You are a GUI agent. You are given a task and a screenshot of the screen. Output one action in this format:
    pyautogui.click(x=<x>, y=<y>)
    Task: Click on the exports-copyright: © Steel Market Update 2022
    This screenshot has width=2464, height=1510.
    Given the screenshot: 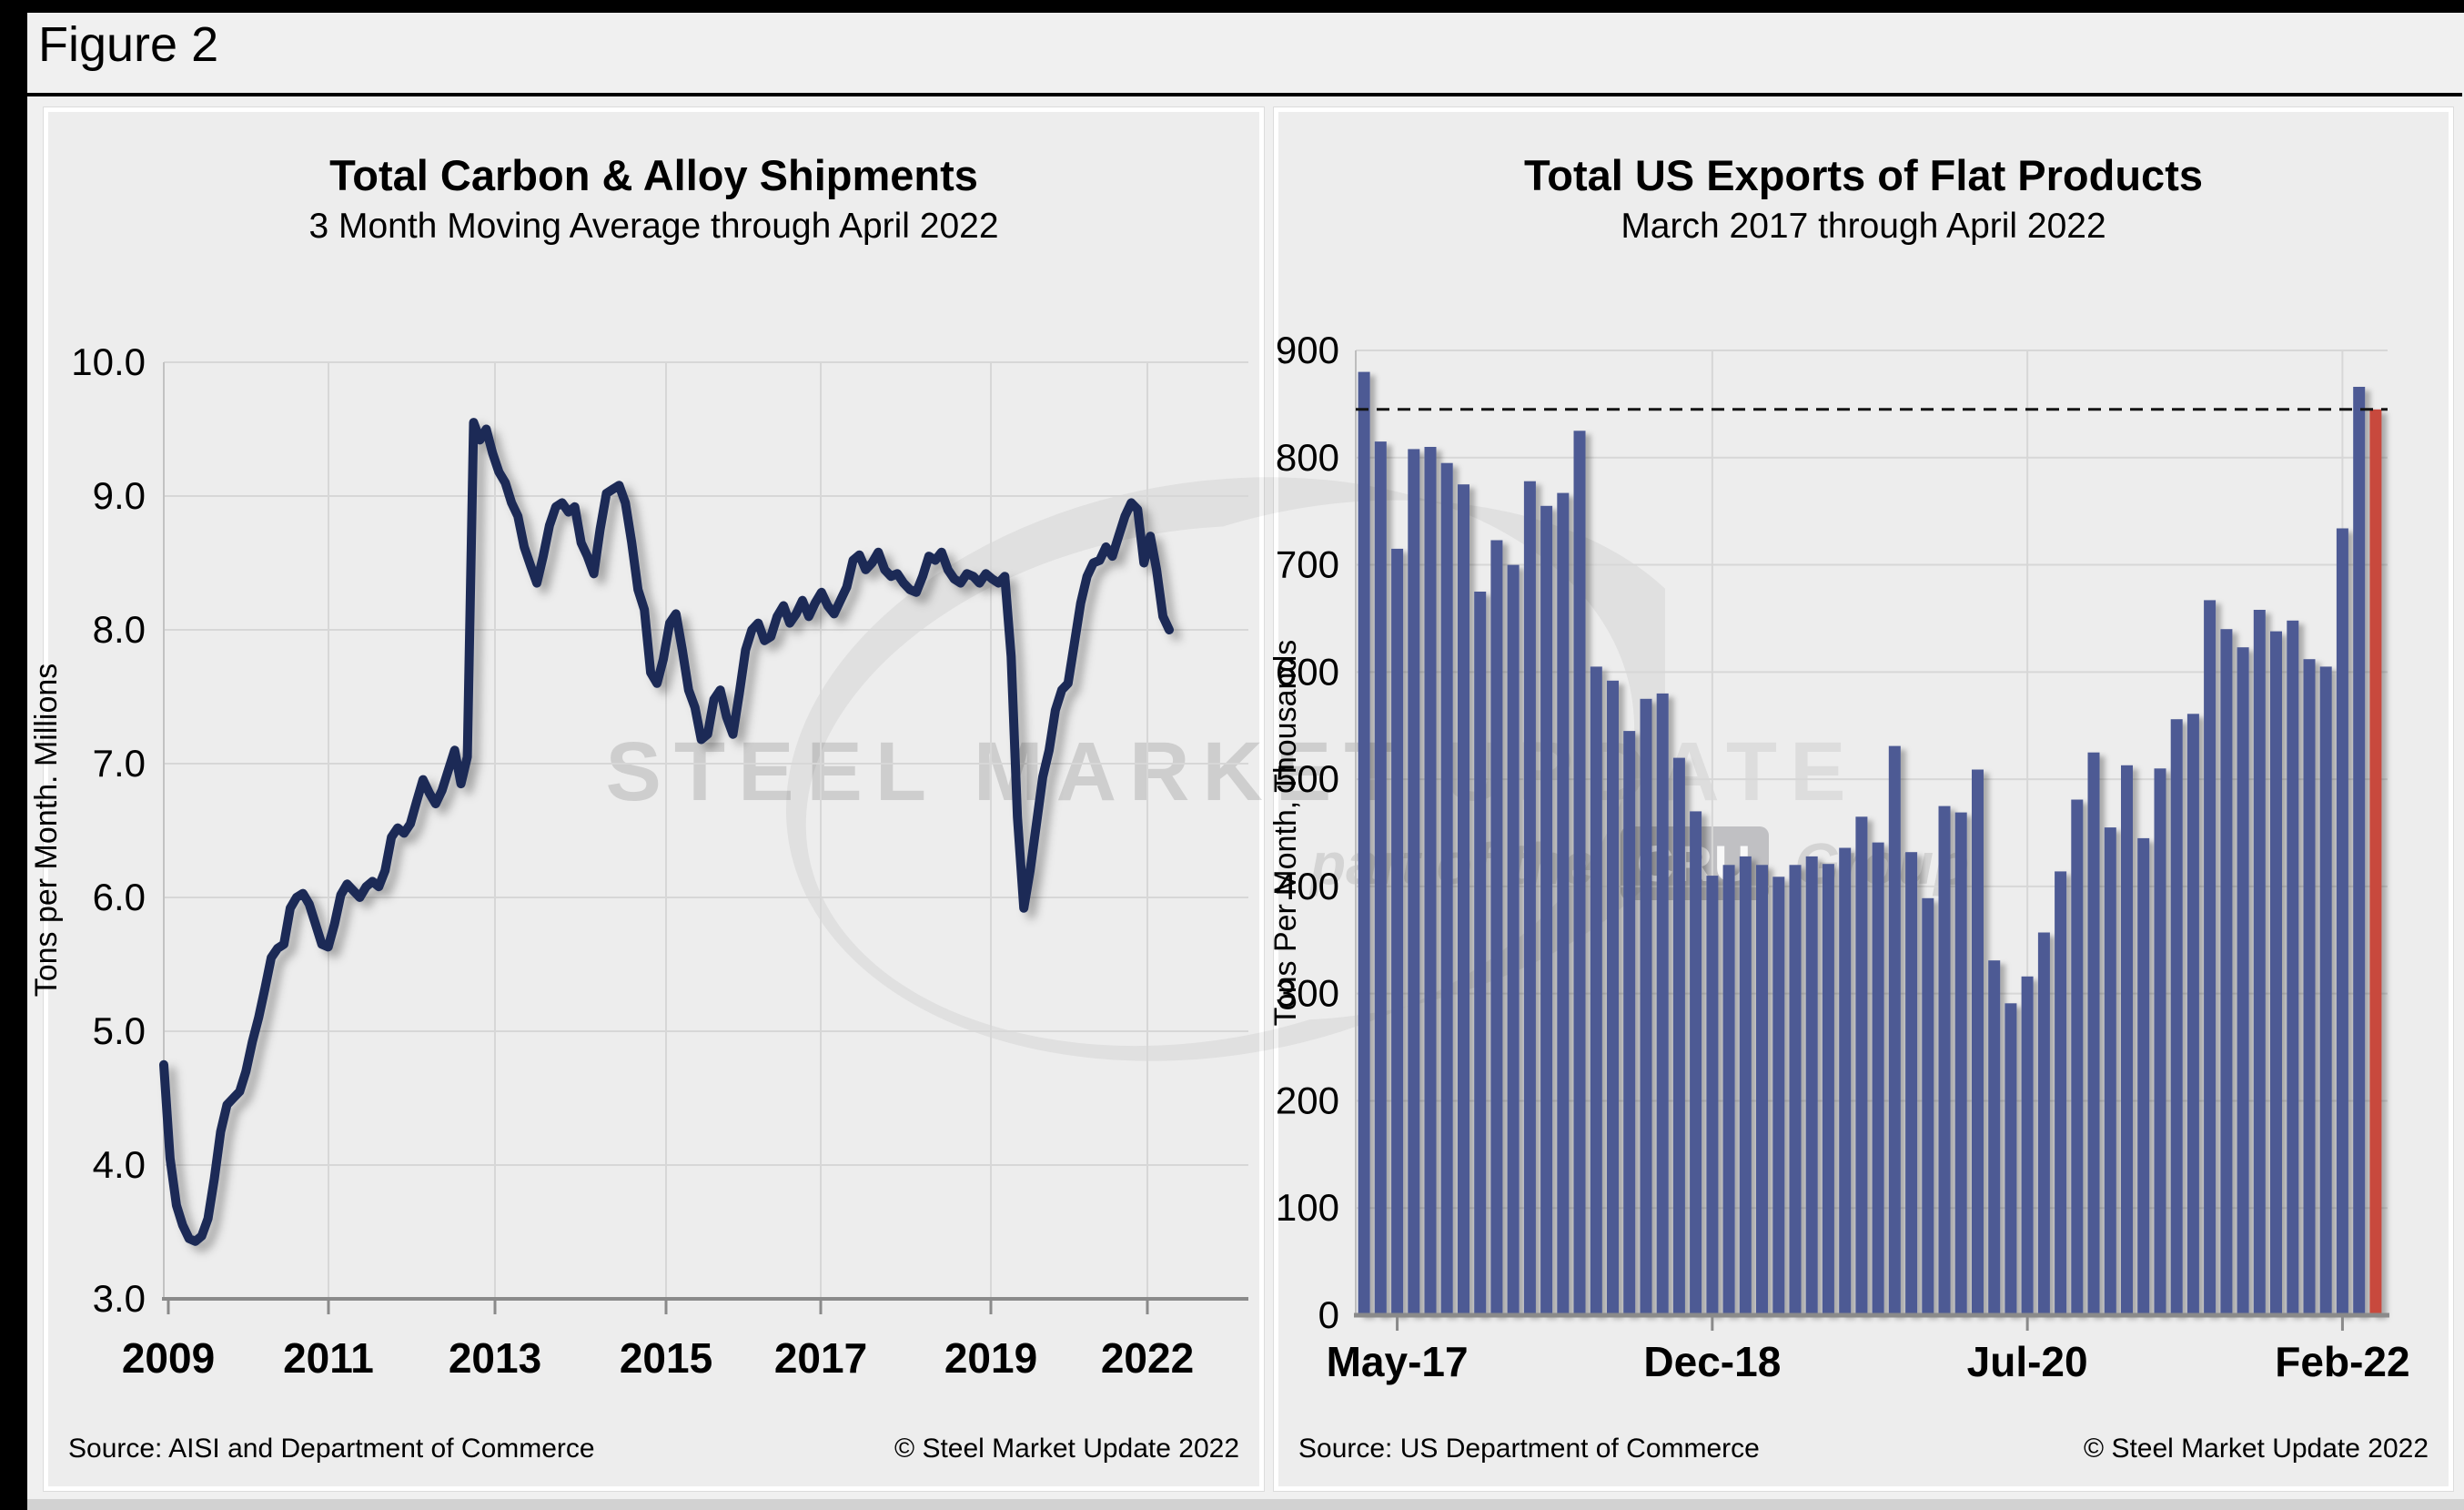 What is the action you would take?
    pyautogui.click(x=2256, y=1449)
    